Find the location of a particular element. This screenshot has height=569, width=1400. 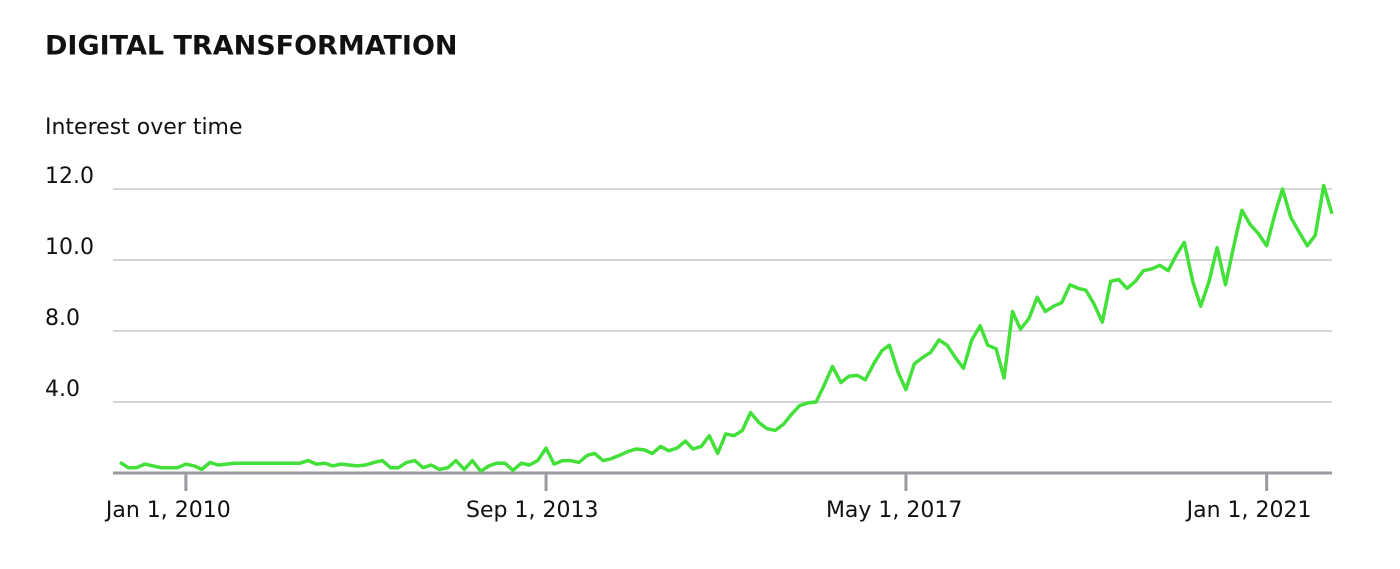

x-tick-label: Jan 1, 2010 is located at coordinates (167, 510).